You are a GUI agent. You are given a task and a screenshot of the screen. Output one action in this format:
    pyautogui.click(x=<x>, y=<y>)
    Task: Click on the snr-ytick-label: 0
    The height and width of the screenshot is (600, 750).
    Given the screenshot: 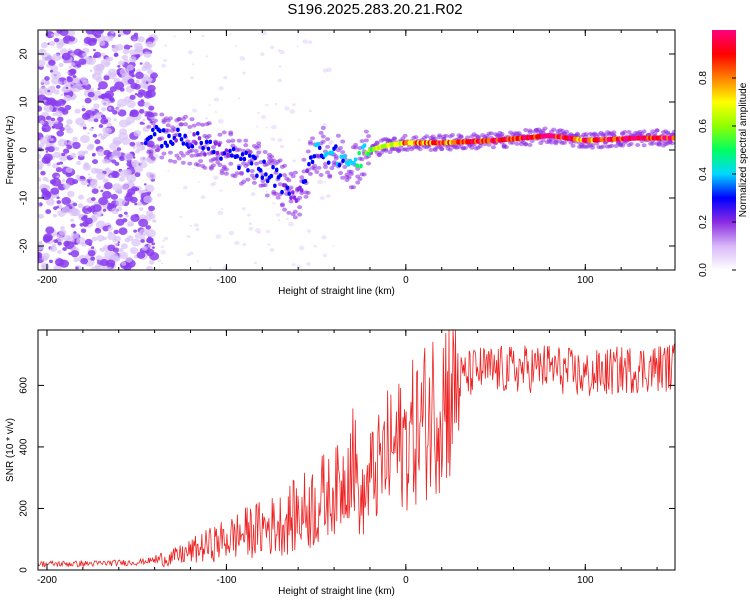 What is the action you would take?
    pyautogui.click(x=24, y=570)
    